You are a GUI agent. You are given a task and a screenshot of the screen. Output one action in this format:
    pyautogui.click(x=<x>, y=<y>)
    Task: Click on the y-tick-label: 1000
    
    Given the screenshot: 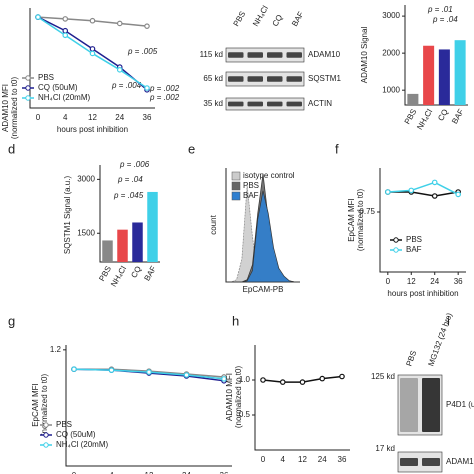 What is the action you would take?
    pyautogui.click(x=391, y=89)
    